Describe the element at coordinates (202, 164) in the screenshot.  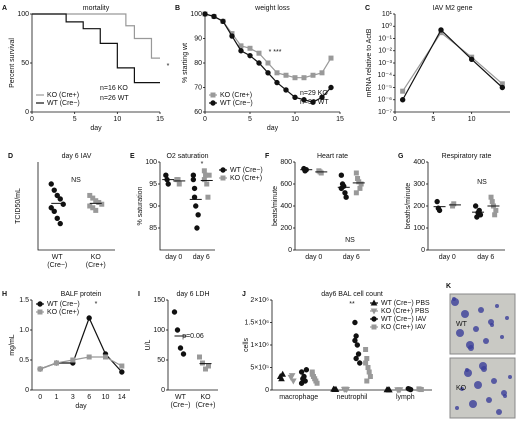
I see `annotation: *` at that location.